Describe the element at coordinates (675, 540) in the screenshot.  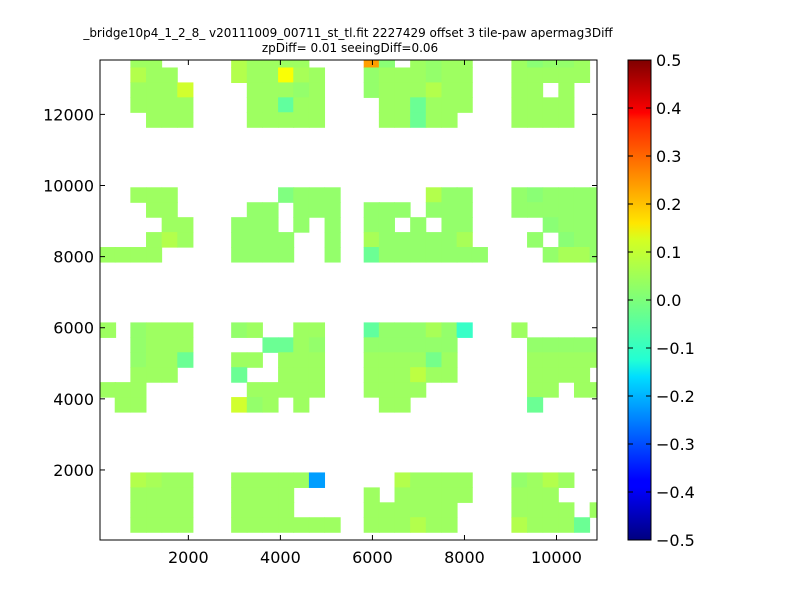
I see `colorbar-tick-label: −0.5` at that location.